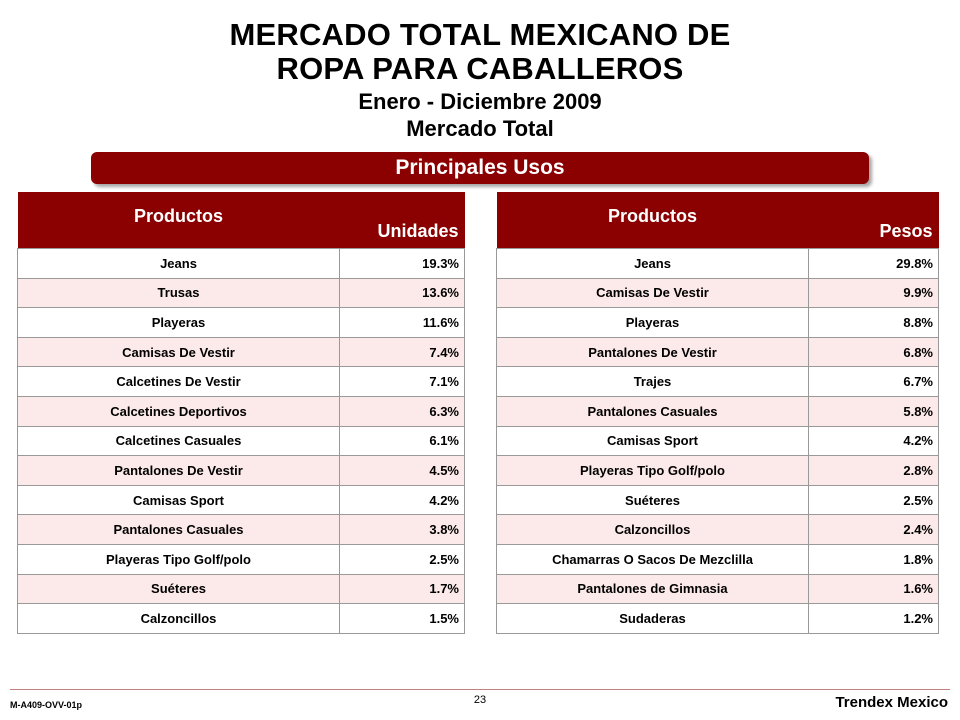 This screenshot has height=720, width=960. I want to click on product-name: Trajes, so click(652, 381).